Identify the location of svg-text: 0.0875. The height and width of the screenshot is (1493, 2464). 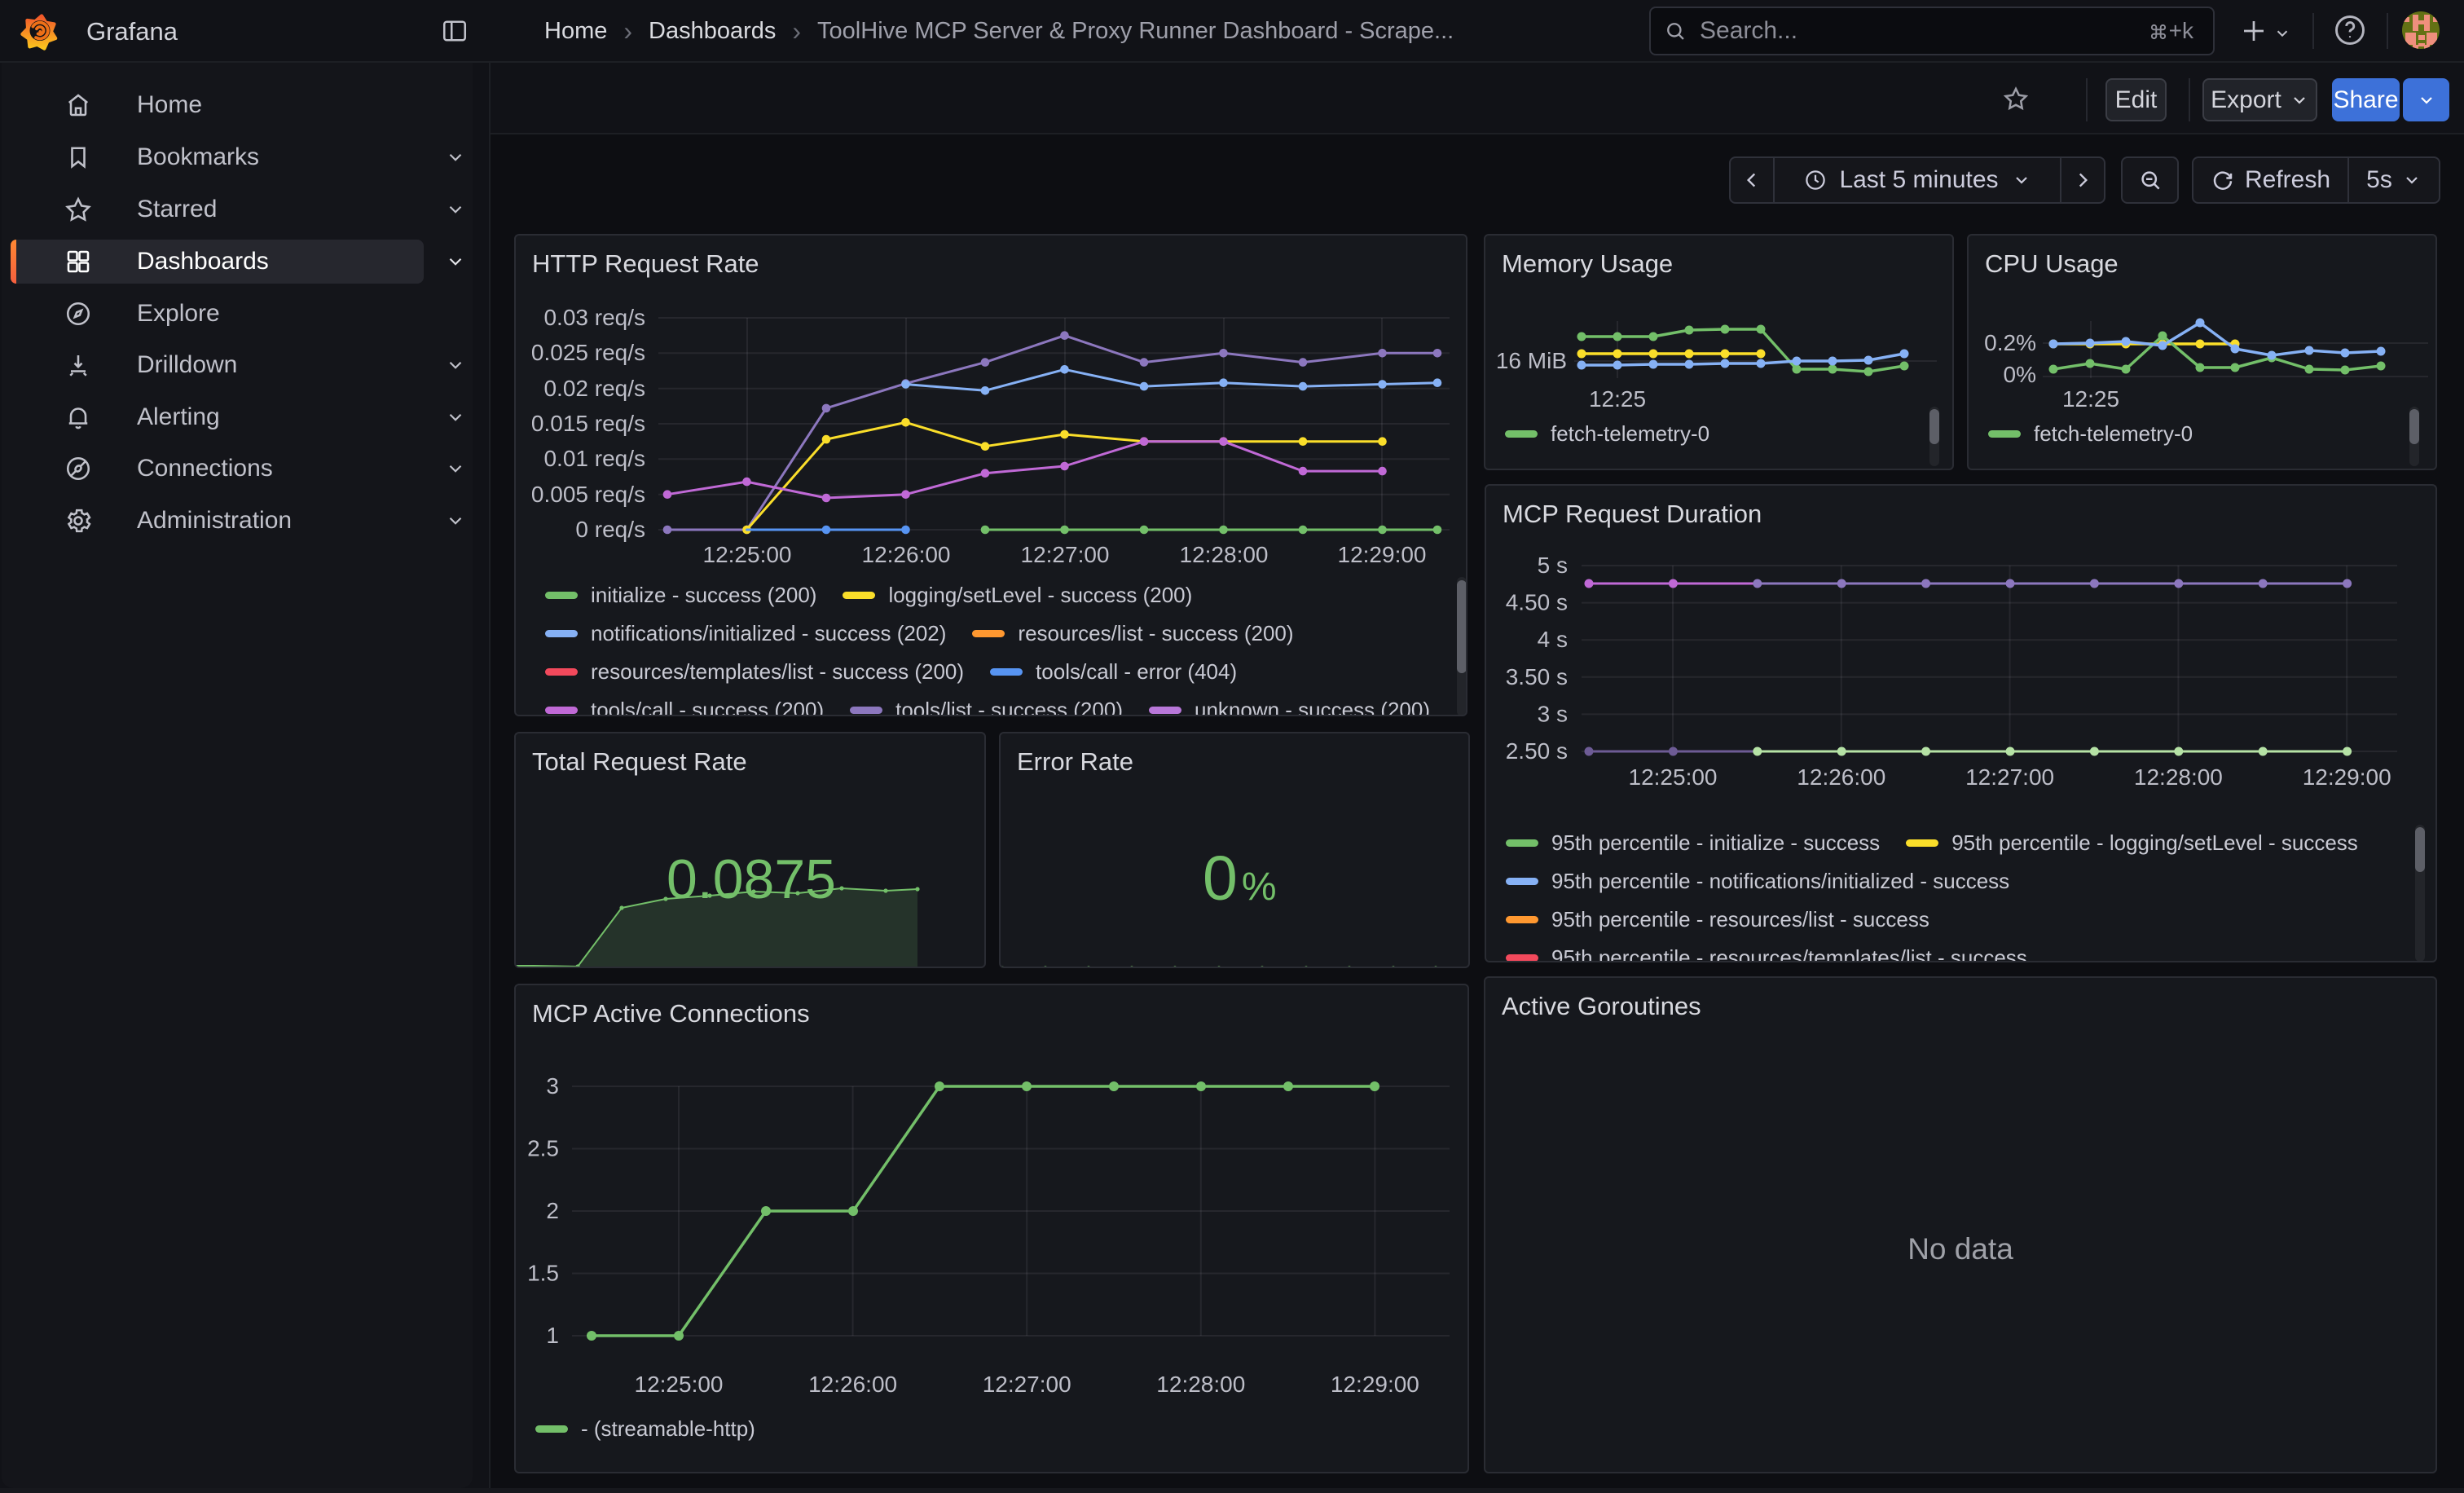
(751, 879).